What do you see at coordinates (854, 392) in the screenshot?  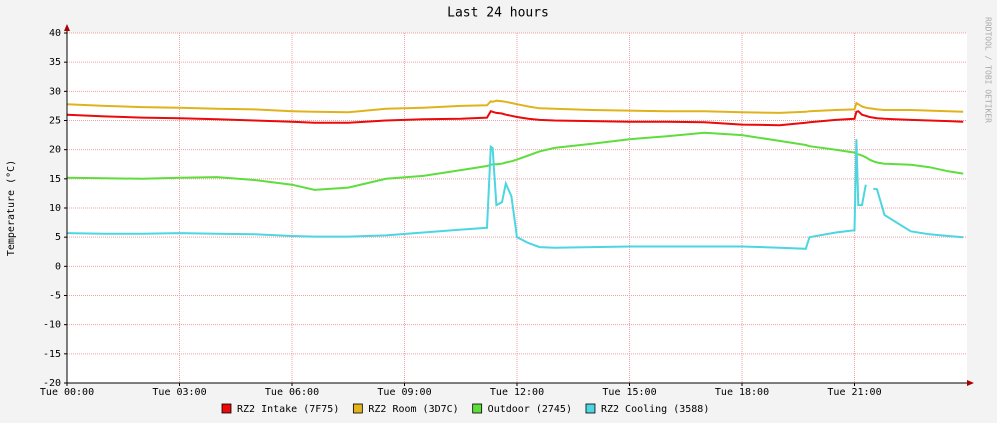 I see `x-tick-label: Tue 21:00` at bounding box center [854, 392].